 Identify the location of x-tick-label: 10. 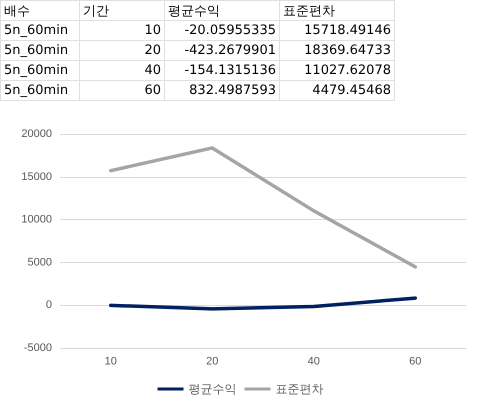
(110, 362).